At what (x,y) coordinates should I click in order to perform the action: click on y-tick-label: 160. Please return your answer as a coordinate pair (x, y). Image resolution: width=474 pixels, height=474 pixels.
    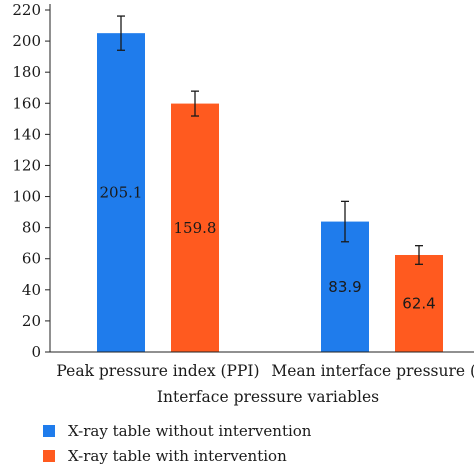
    Looking at the image, I should click on (26, 103).